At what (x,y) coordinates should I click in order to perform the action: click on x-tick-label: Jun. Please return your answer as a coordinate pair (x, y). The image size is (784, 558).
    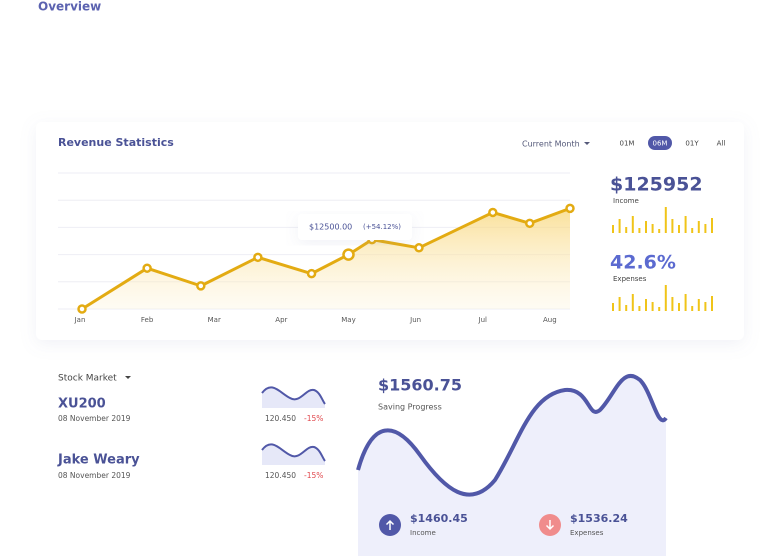
    Looking at the image, I should click on (415, 320).